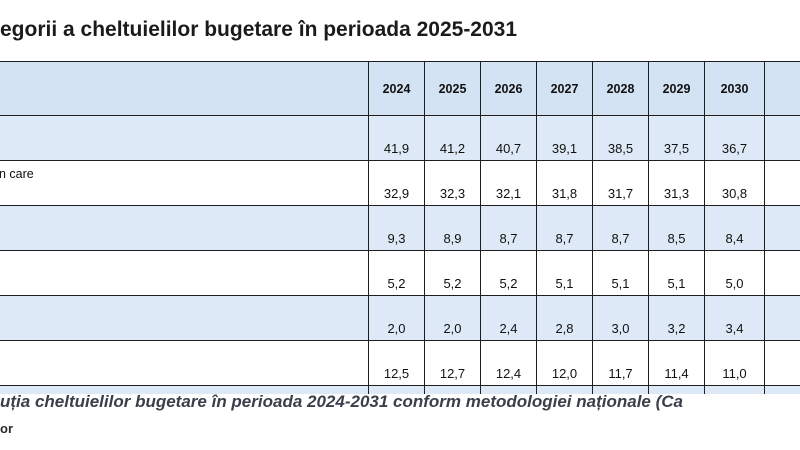 The width and height of the screenshot is (800, 450). What do you see at coordinates (400, 389) in the screenshot?
I see `table-row: 6,87,97,76,56,15,85,4` at bounding box center [400, 389].